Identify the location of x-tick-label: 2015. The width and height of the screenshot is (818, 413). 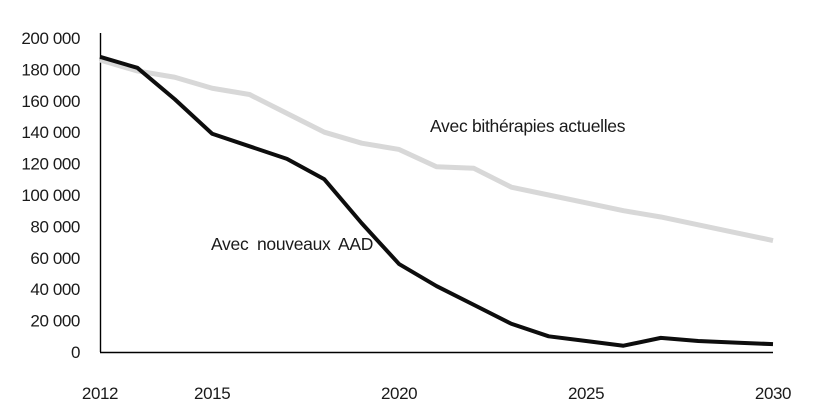
(212, 393).